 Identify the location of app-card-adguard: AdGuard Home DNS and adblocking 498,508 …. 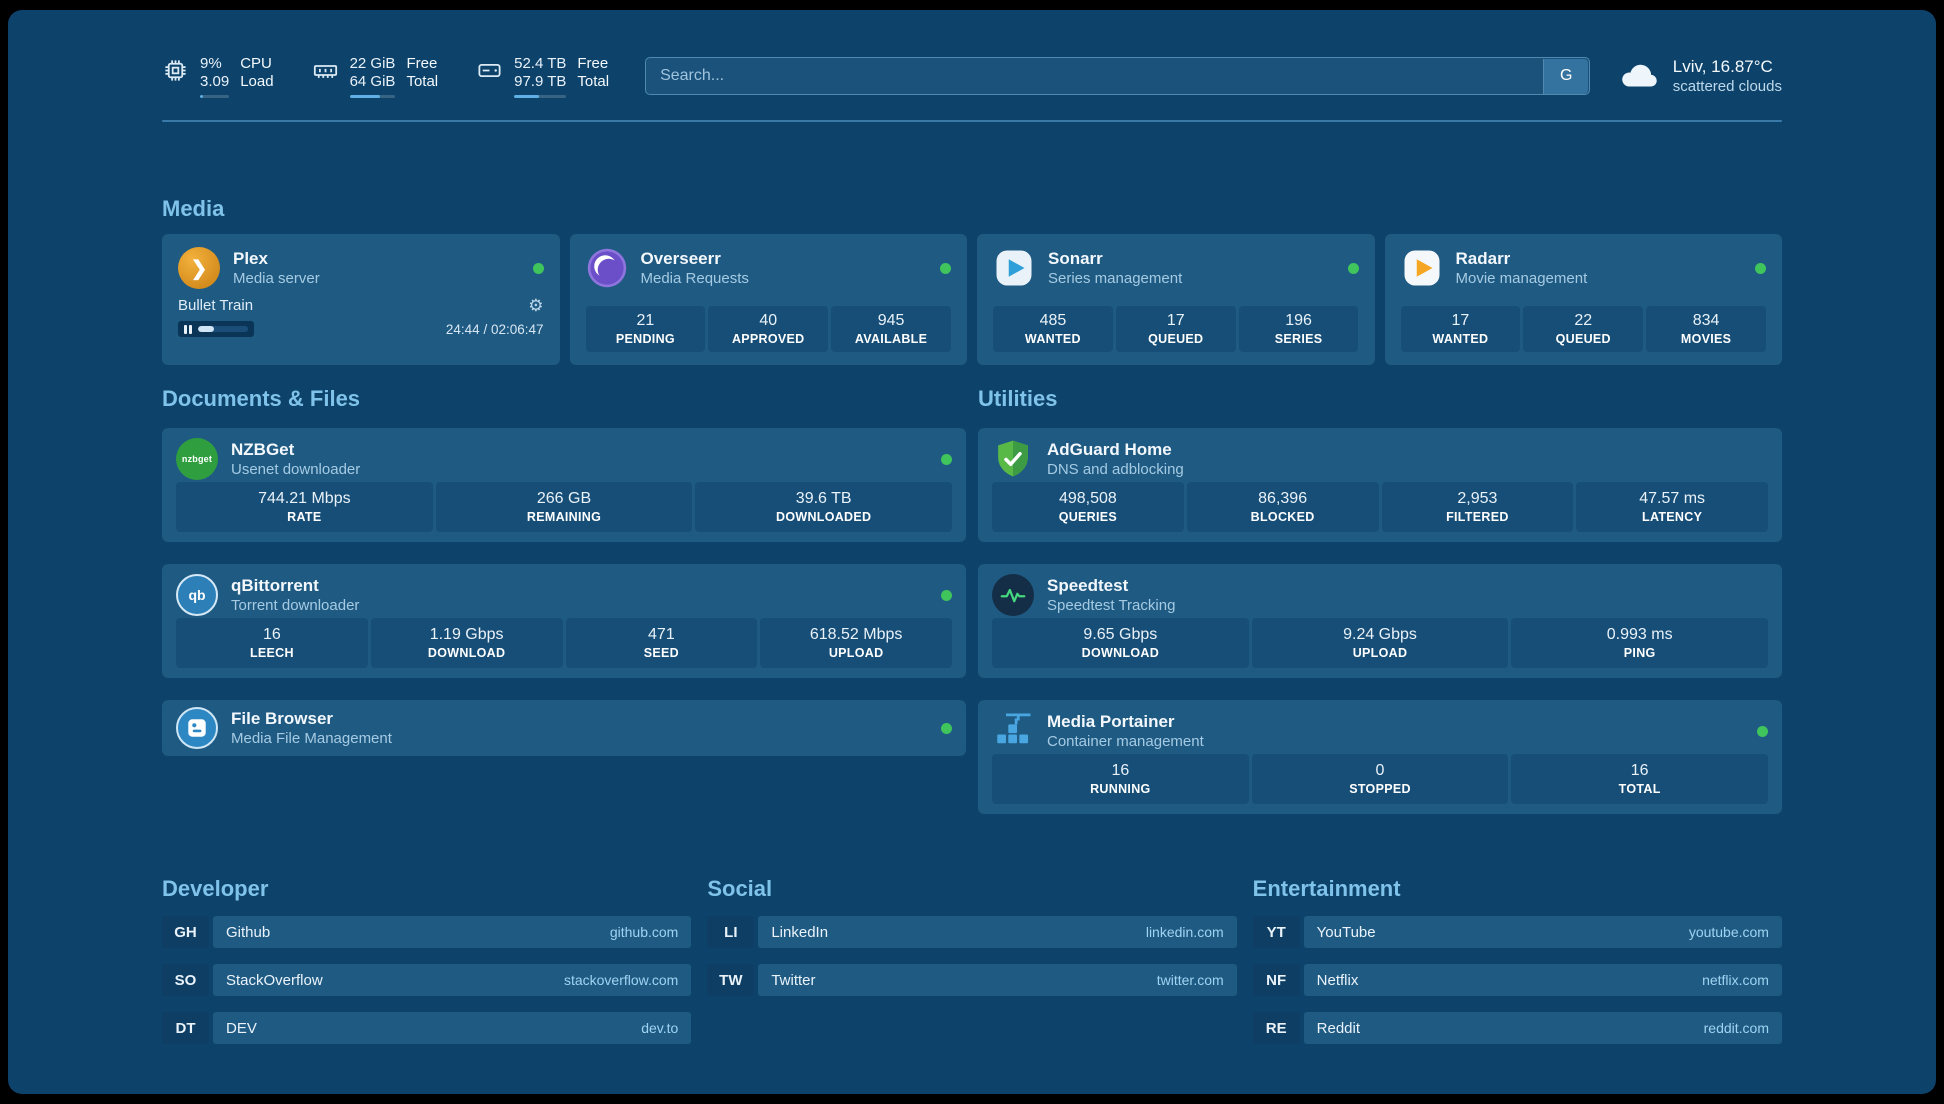
(1380, 485).